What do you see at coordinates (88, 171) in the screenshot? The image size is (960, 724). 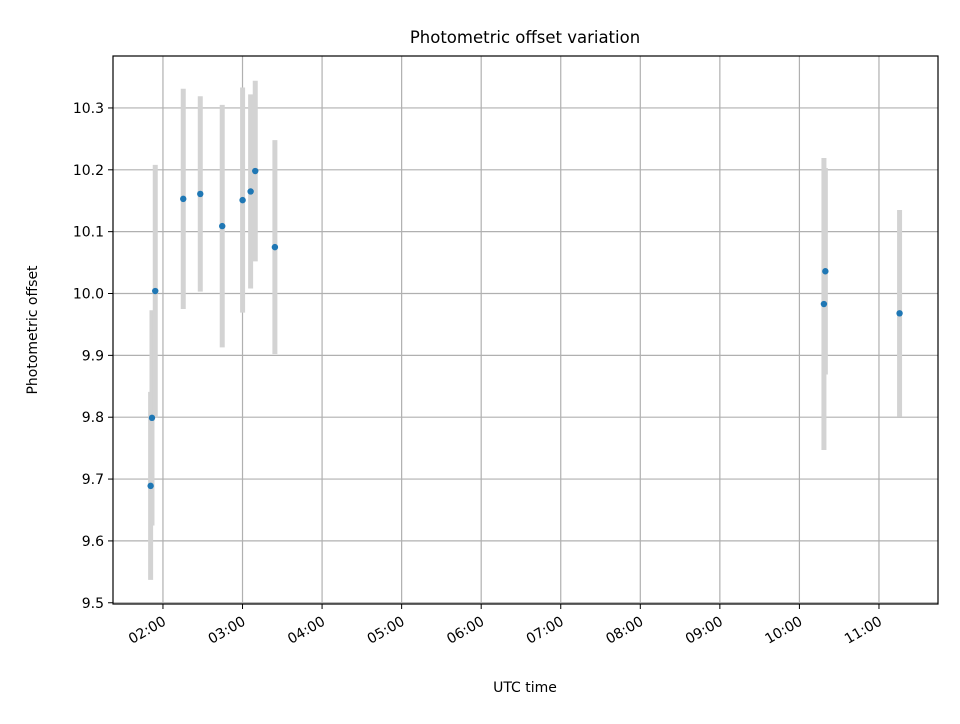 I see `y-tick-label: 10.2` at bounding box center [88, 171].